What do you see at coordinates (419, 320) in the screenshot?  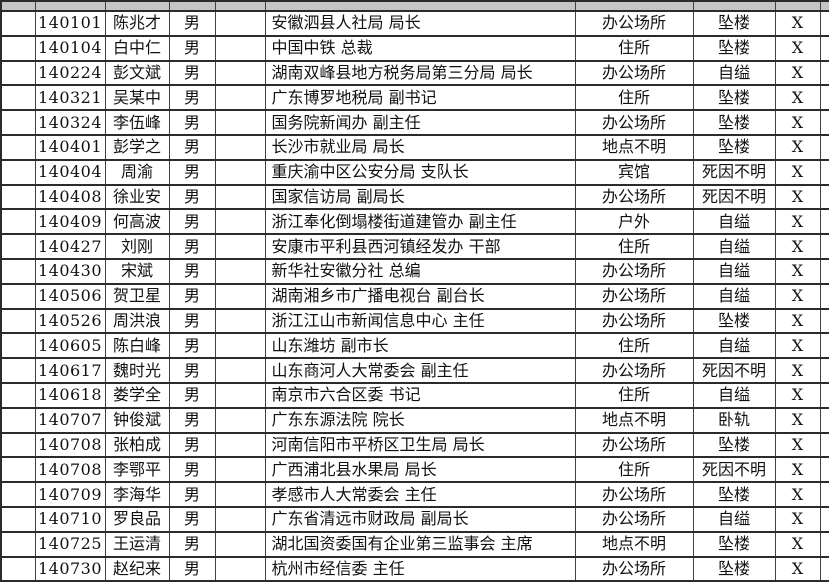 I see `cell-org-title: 浙江江山市新闻信息中心 主任` at bounding box center [419, 320].